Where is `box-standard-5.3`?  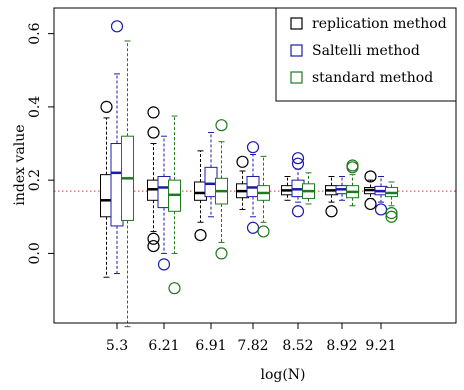 box-standard-5.3 is located at coordinates (127, 184).